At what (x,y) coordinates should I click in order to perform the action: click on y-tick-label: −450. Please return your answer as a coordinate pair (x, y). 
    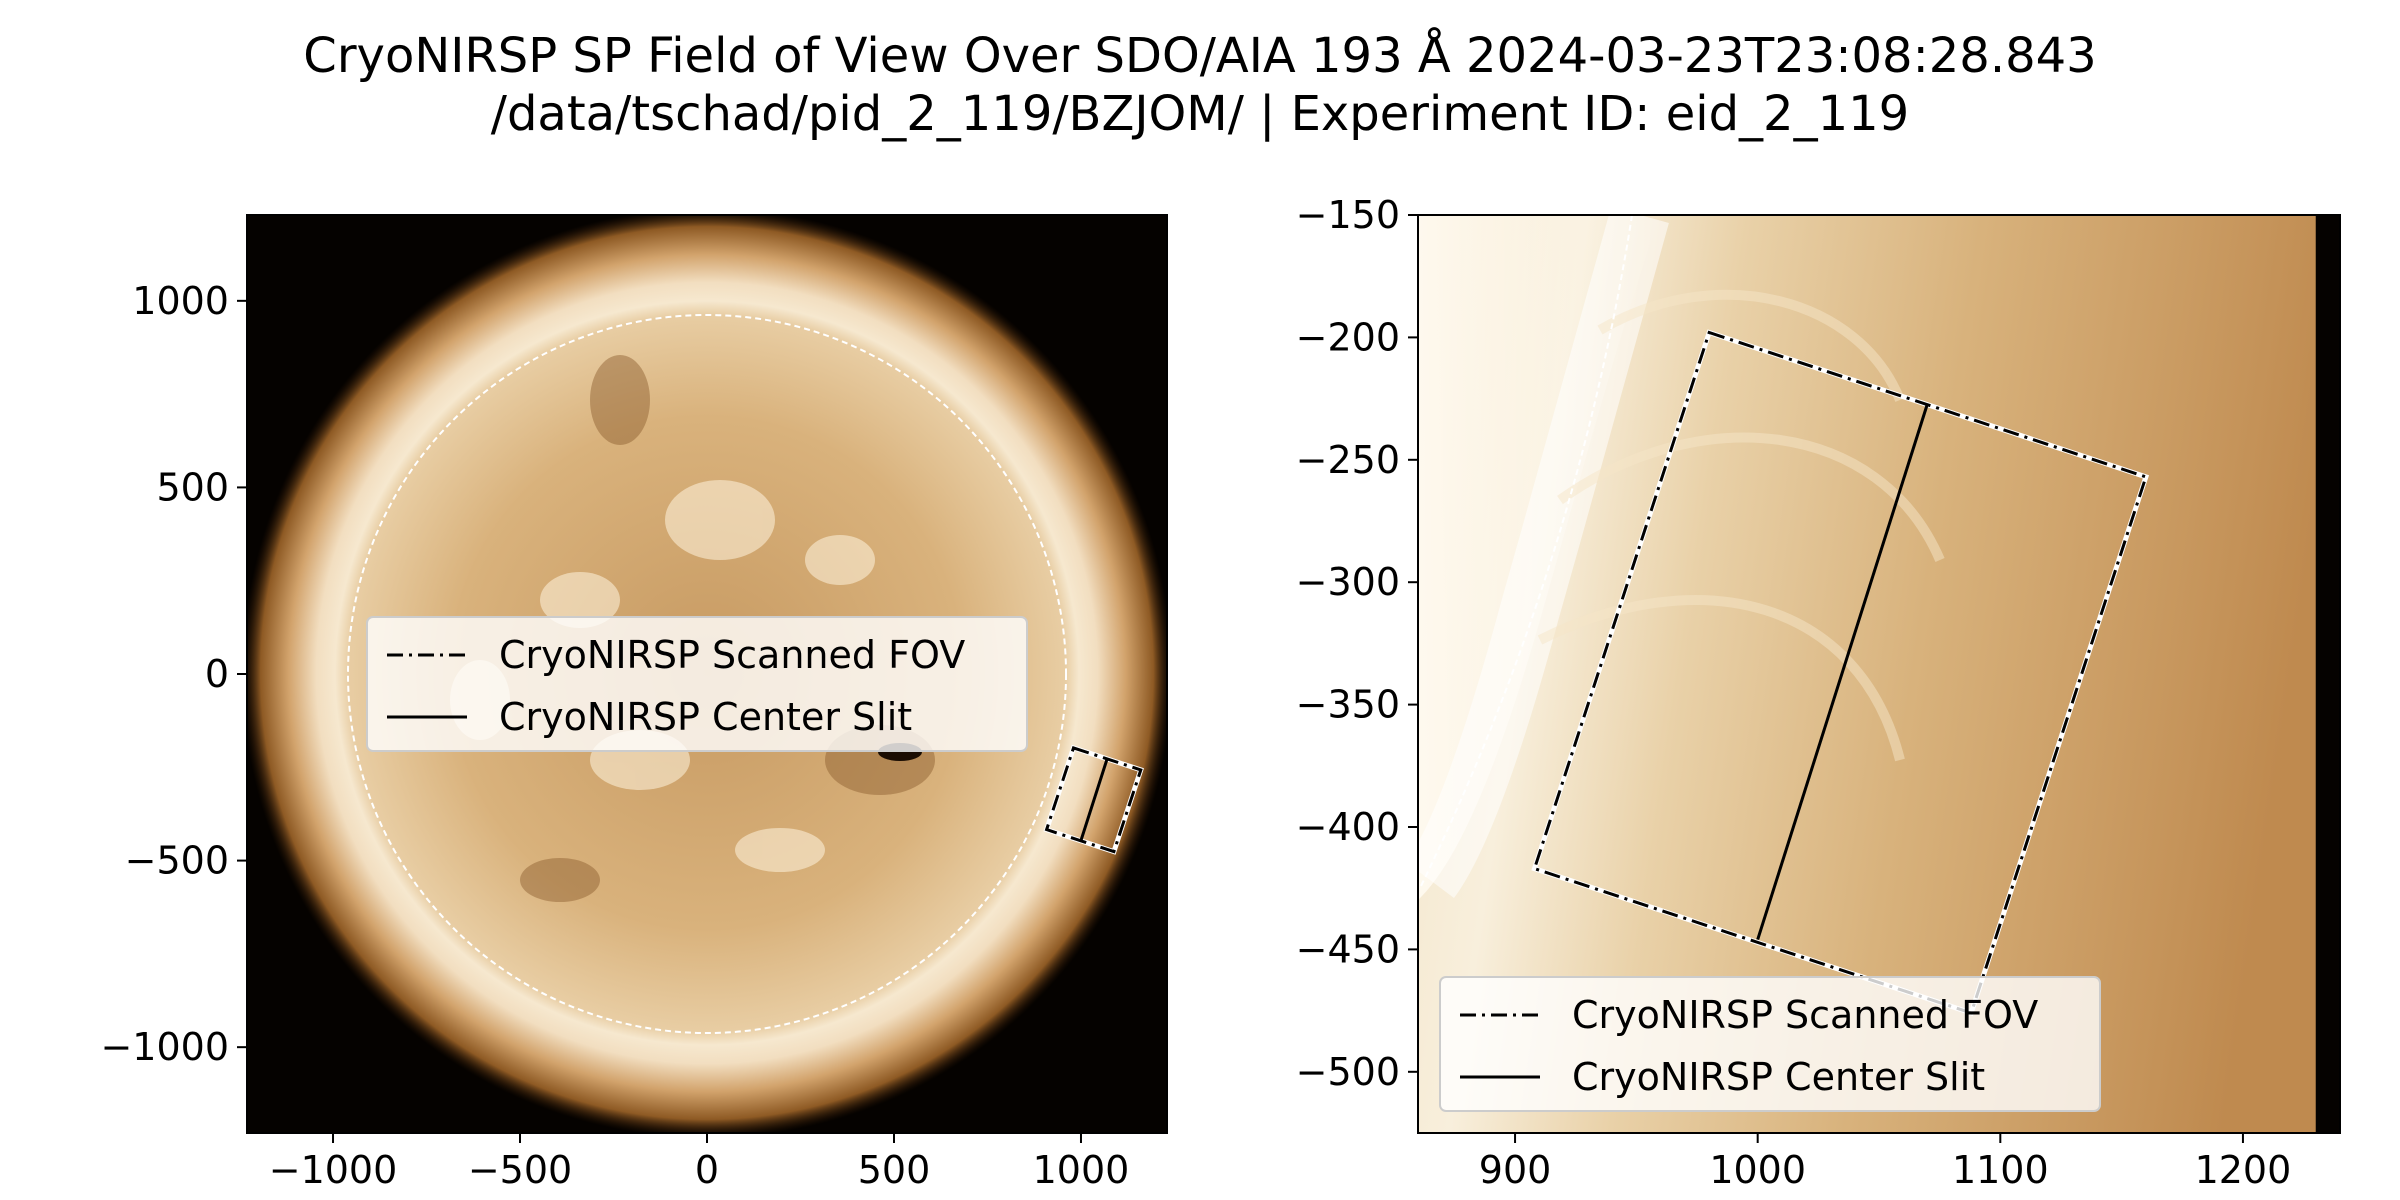
    Looking at the image, I should click on (1348, 949).